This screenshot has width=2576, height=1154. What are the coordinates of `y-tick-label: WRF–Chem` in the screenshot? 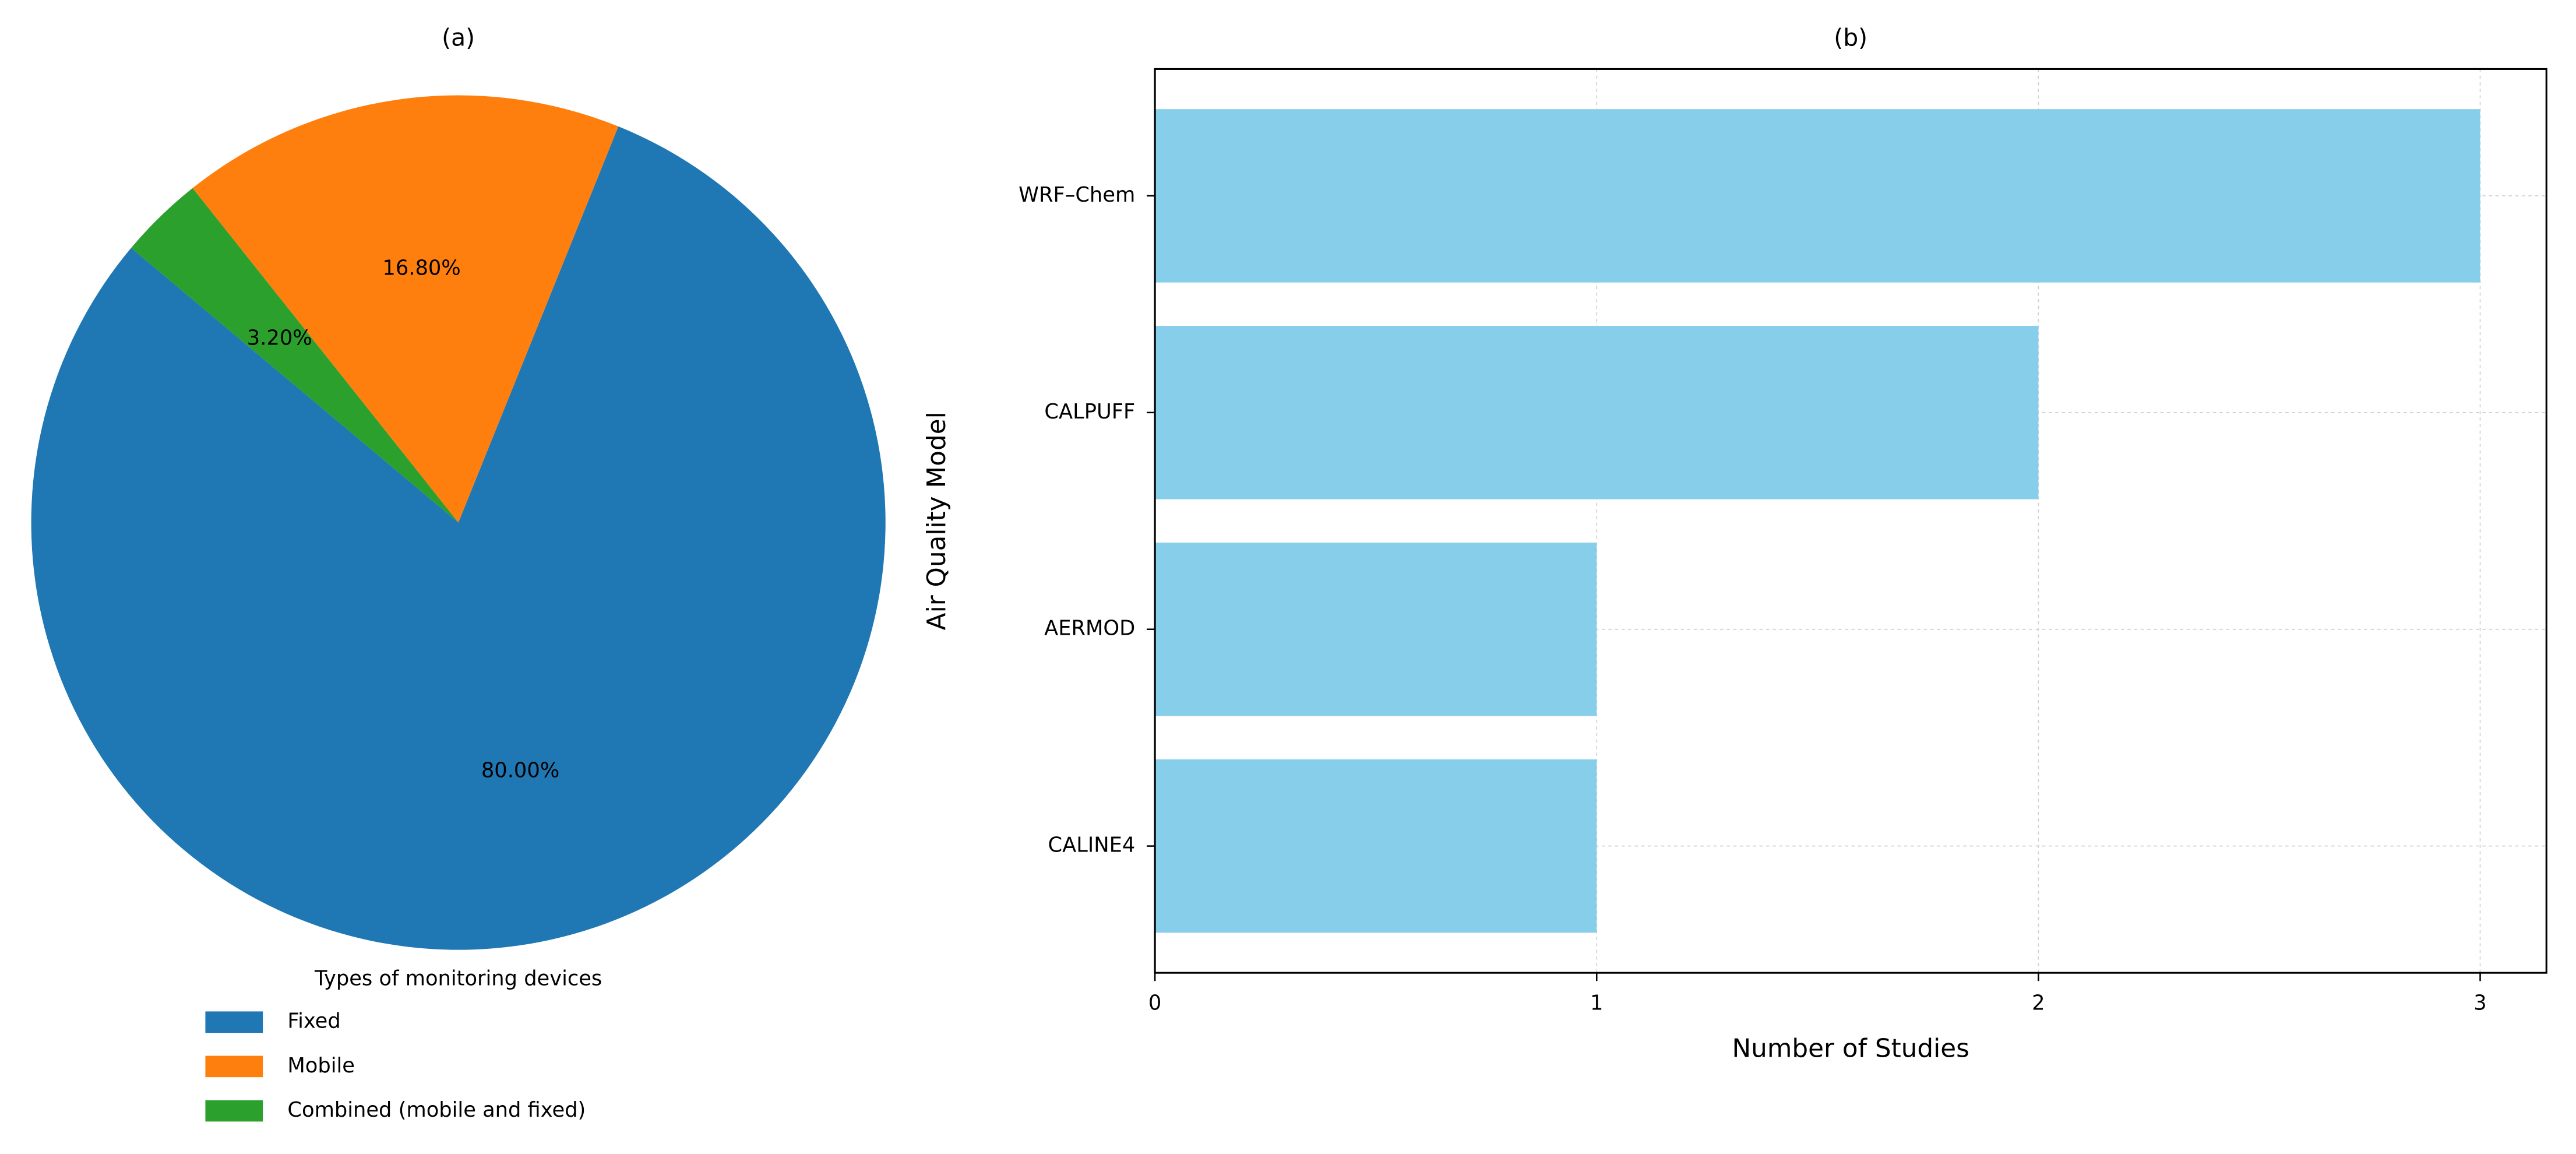 It's located at (1077, 195).